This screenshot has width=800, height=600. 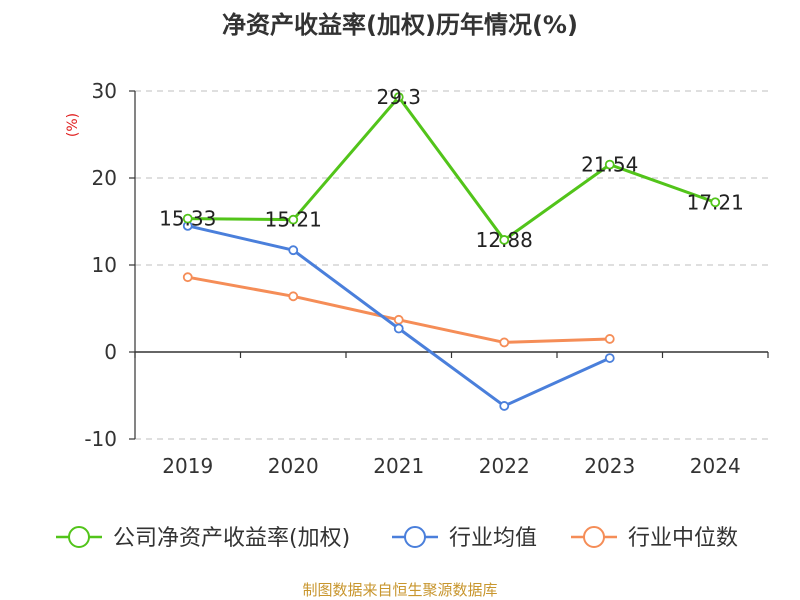 What do you see at coordinates (609, 466) in the screenshot?
I see `x-tick-label: 2023` at bounding box center [609, 466].